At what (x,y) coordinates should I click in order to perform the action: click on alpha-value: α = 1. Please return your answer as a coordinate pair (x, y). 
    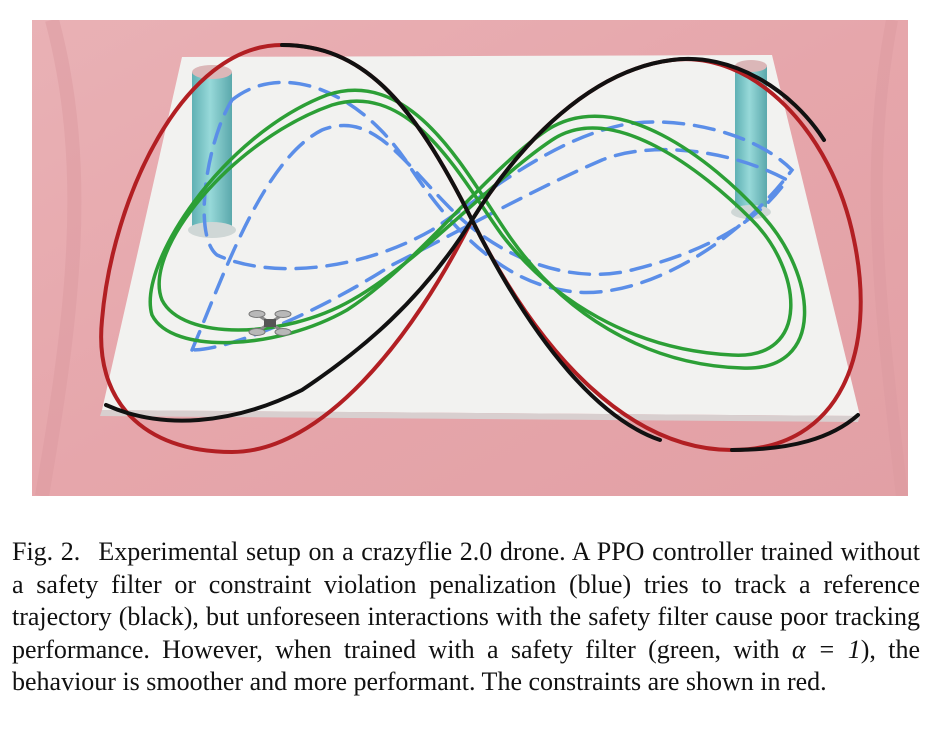
    Looking at the image, I should click on (826, 649).